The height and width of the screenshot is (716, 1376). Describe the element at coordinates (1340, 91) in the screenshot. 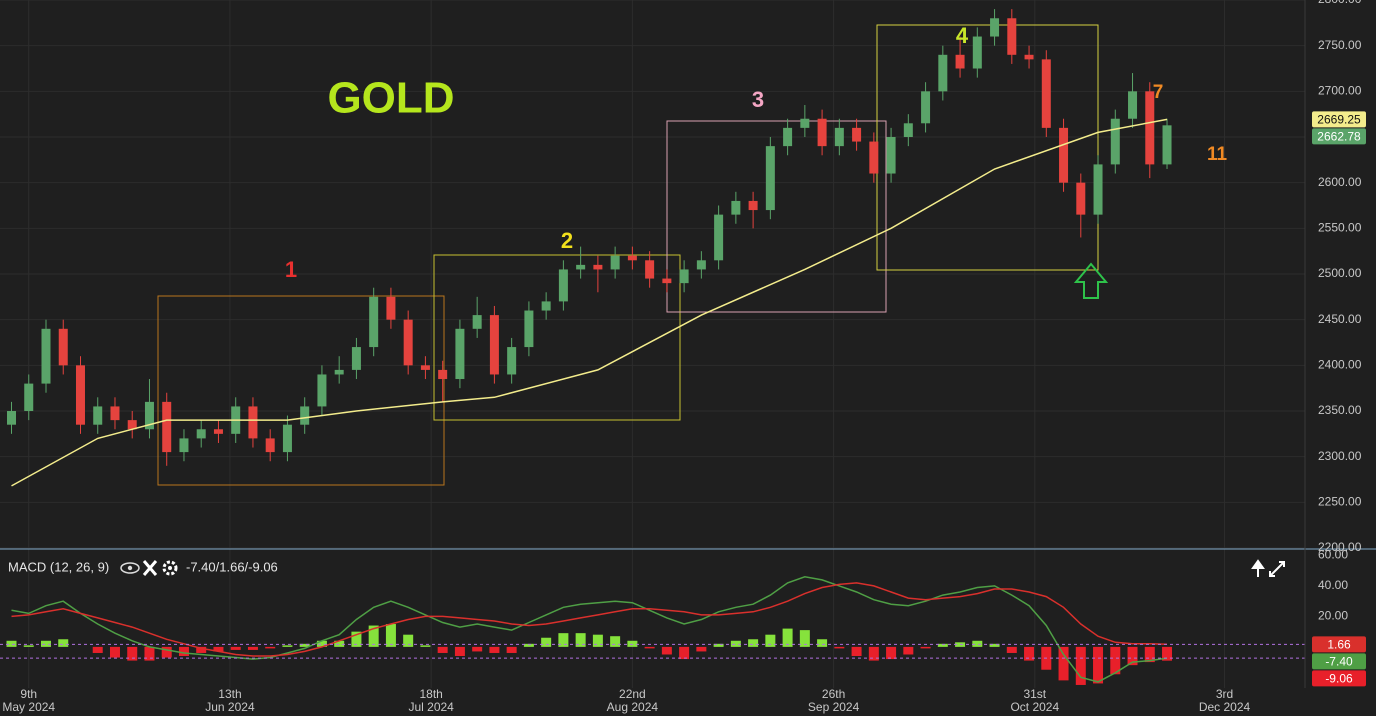

I see `y-tick-label: 2700.00` at that location.